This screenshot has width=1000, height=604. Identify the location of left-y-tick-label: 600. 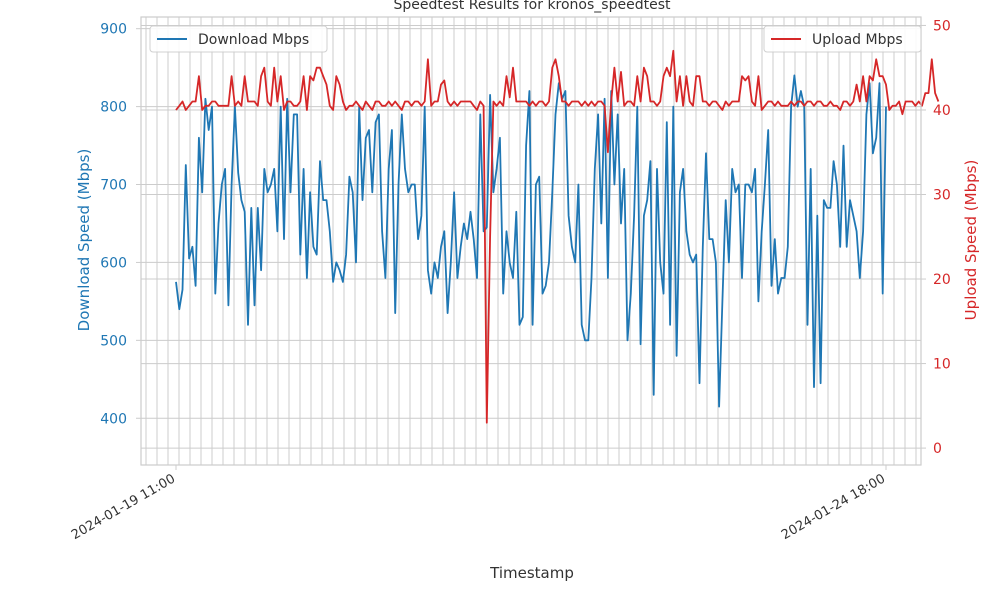
(113, 263).